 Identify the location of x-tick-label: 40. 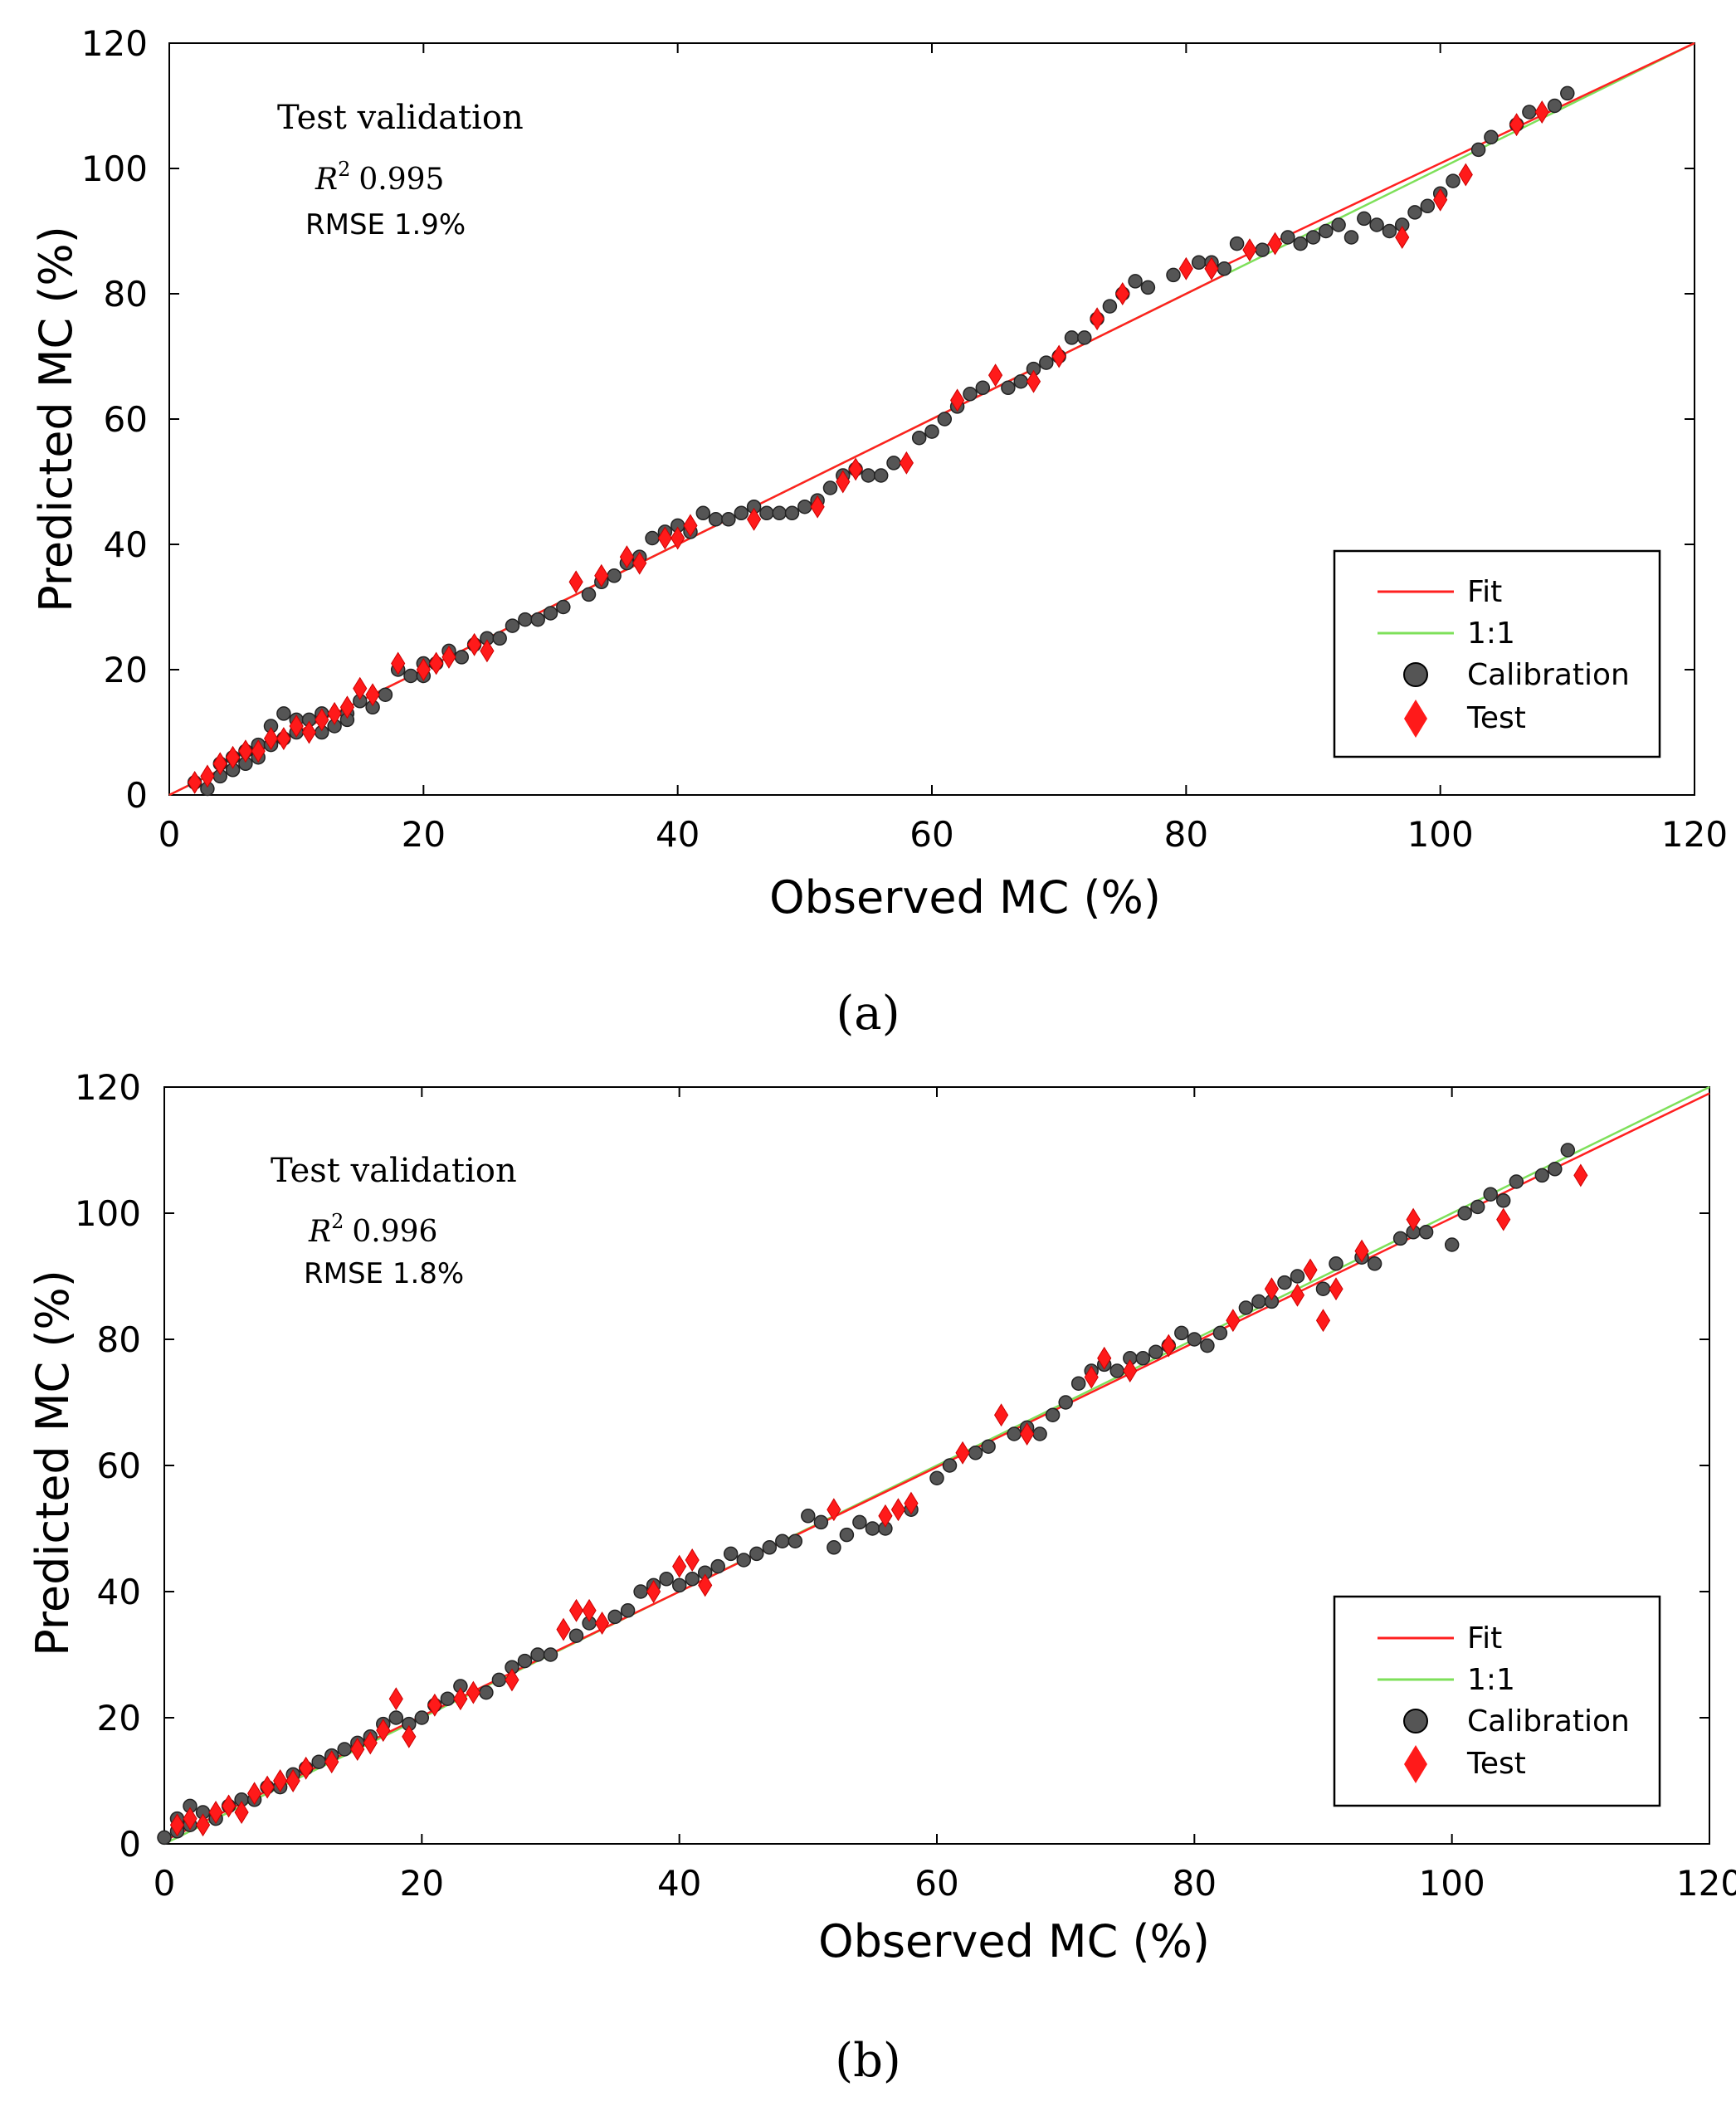
(679, 1884).